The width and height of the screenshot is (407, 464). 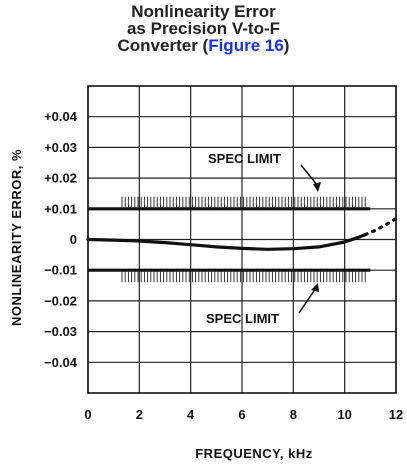 What do you see at coordinates (16, 237) in the screenshot?
I see `y-axis-label: NONLINEARITY ERROR, %` at bounding box center [16, 237].